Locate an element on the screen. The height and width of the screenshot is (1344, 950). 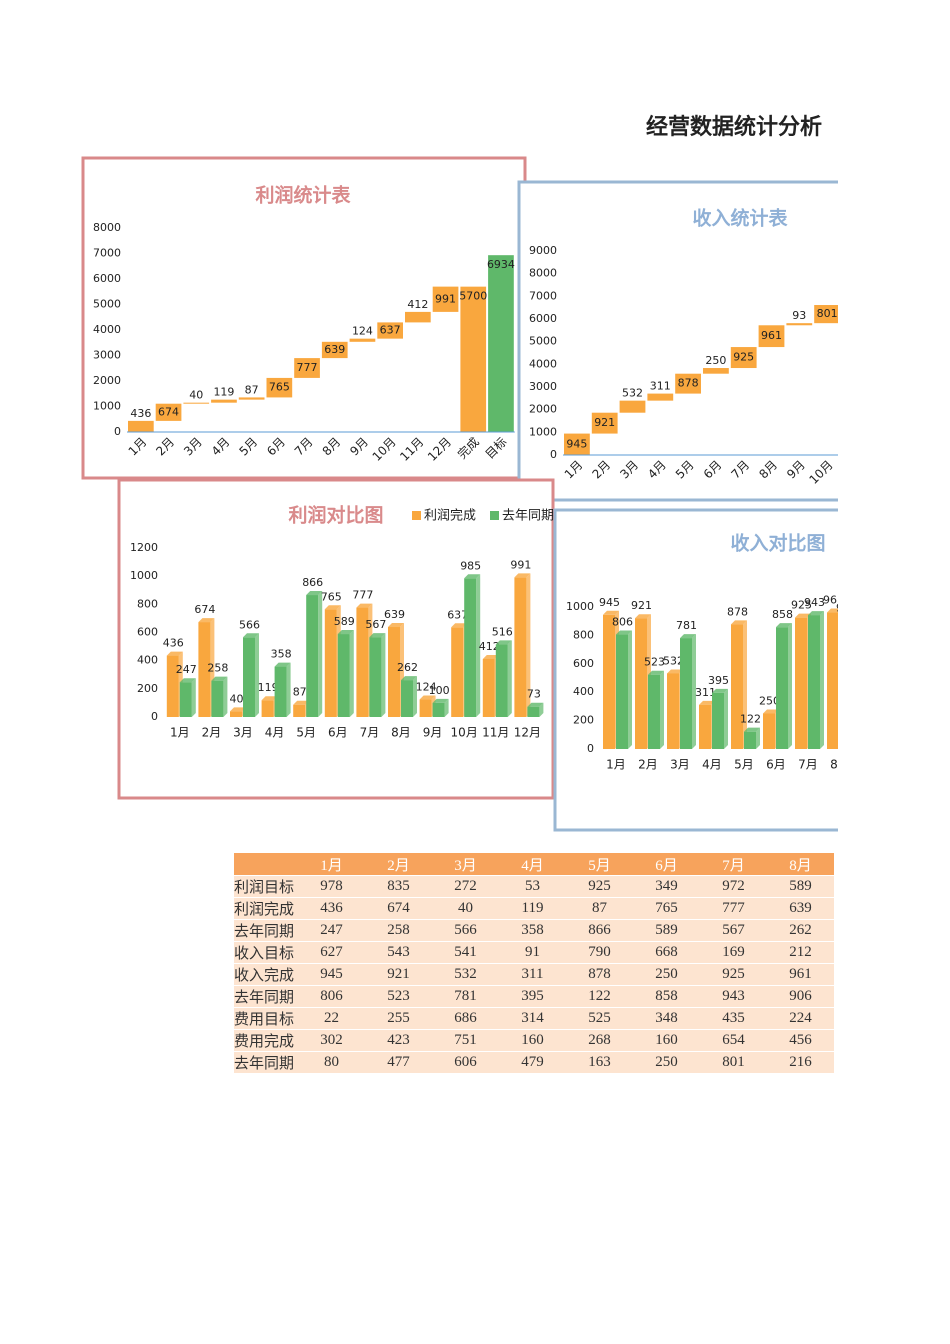
cell: 395 is located at coordinates (532, 996).